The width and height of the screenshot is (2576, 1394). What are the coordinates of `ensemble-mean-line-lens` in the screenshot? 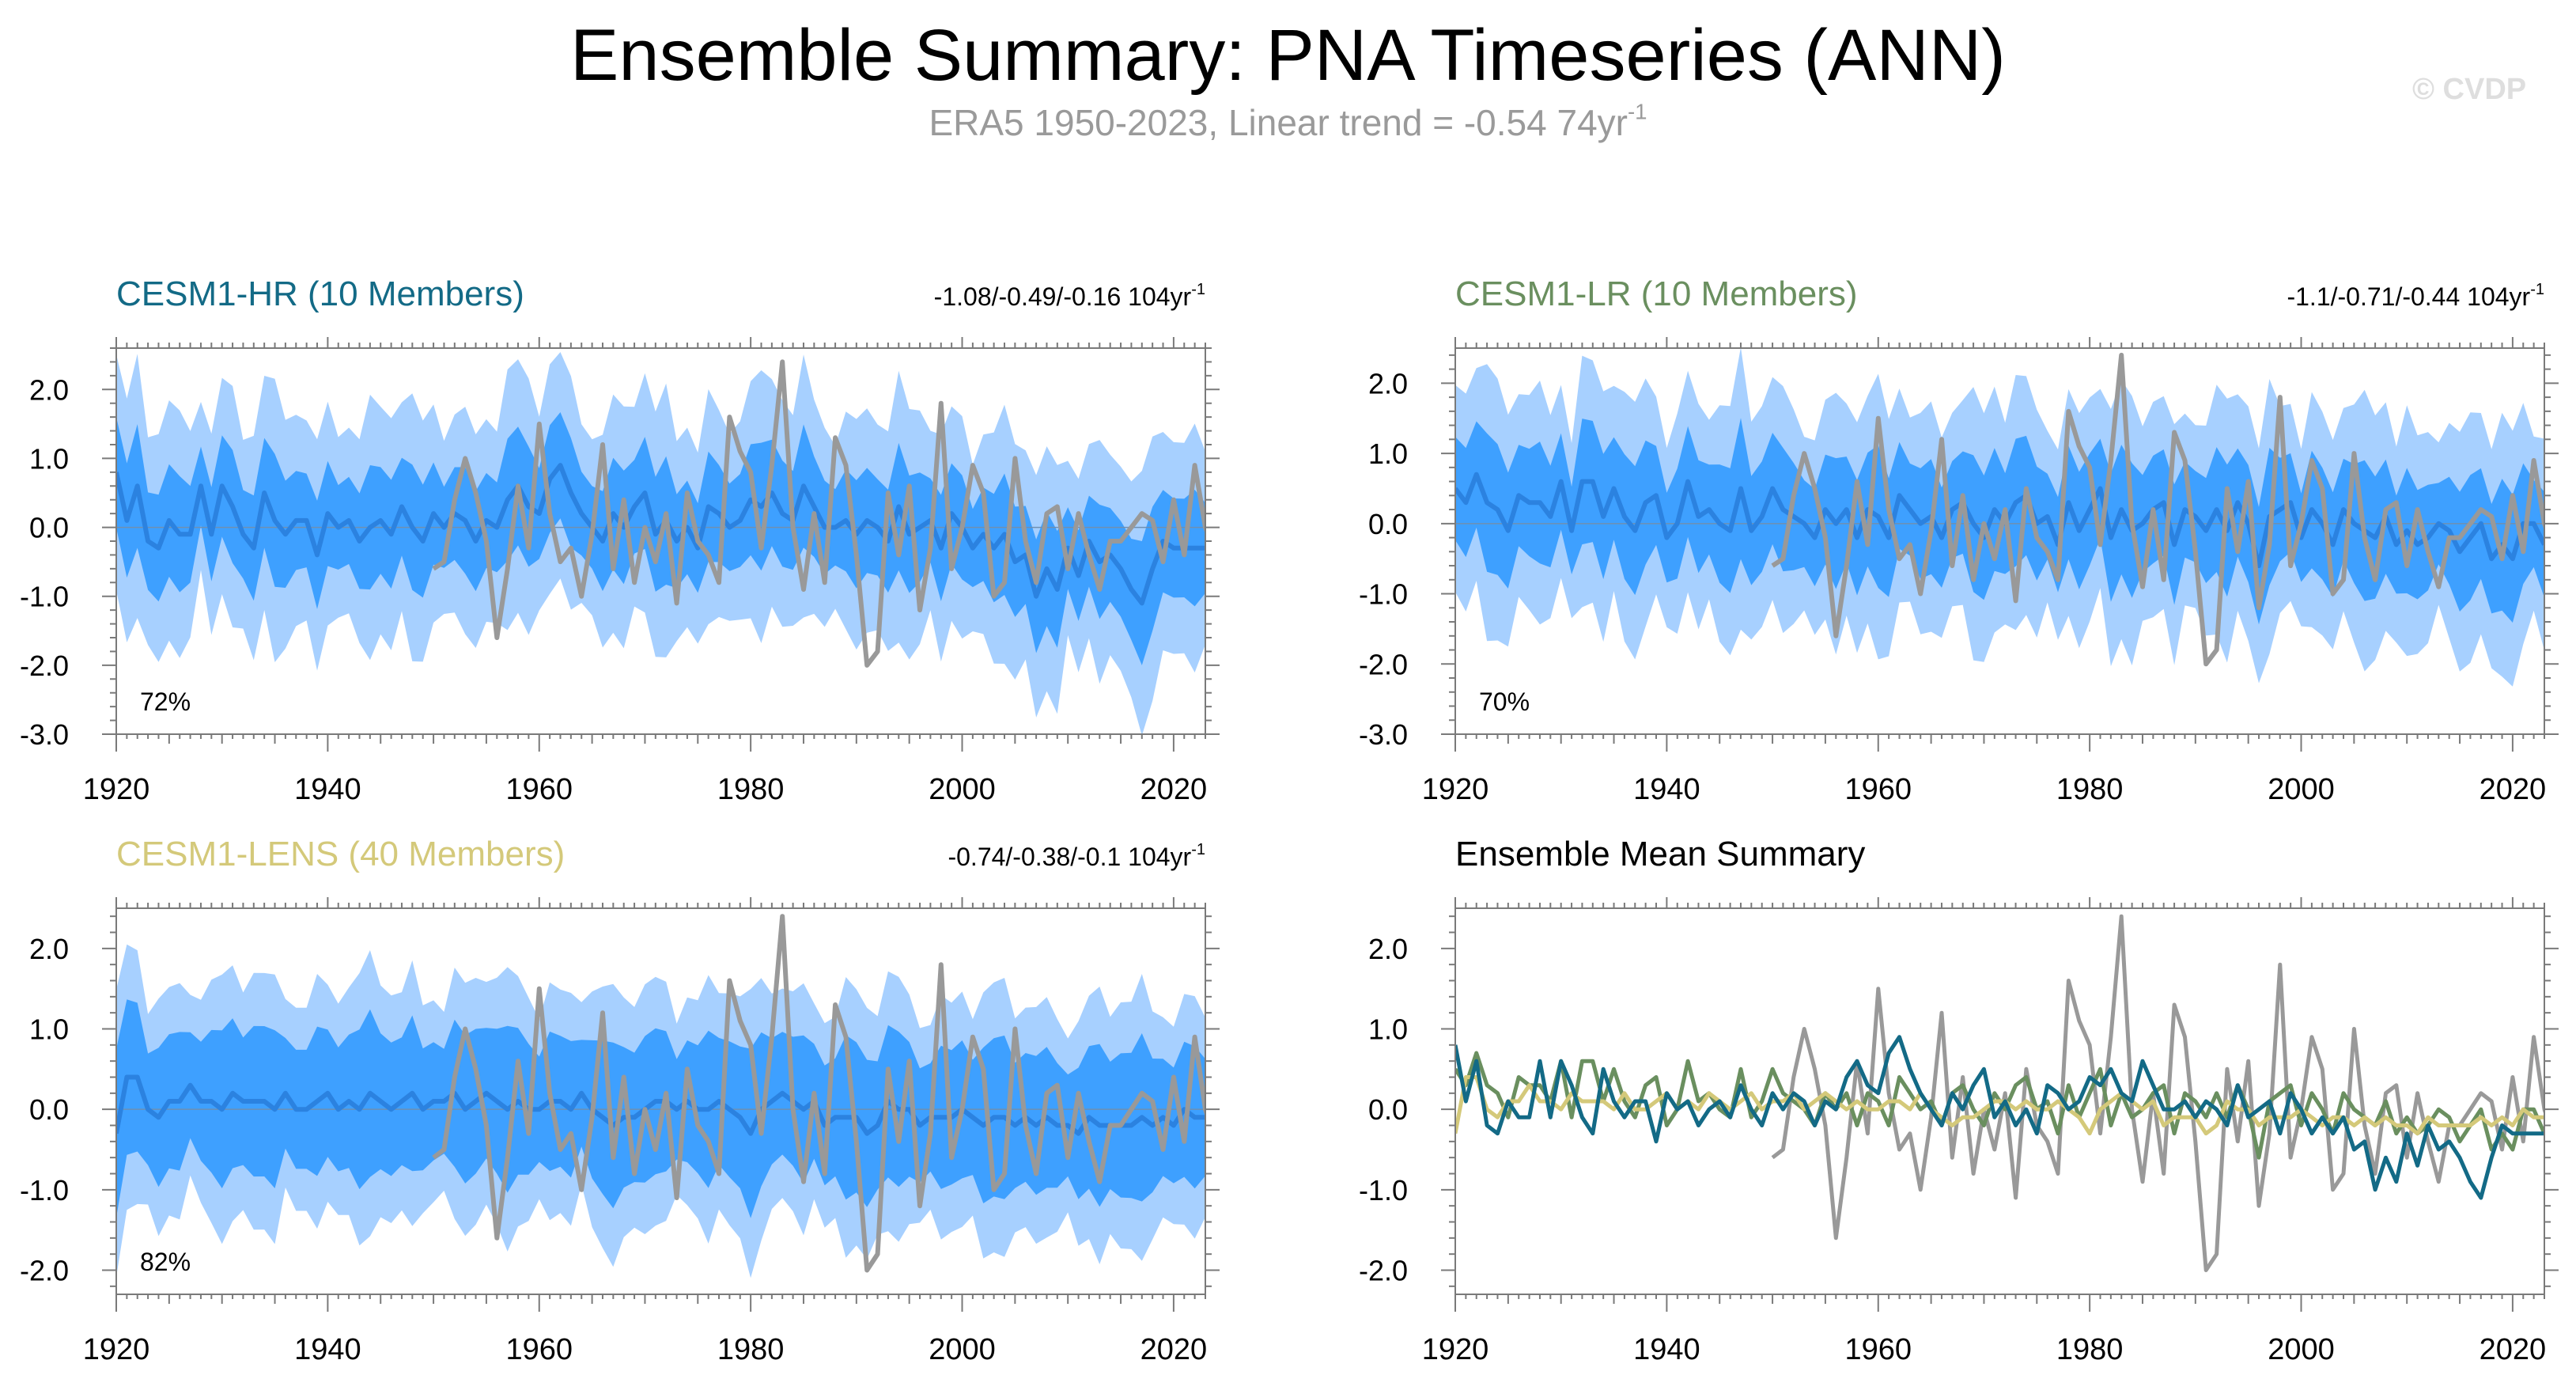 It's located at (2000, 1105).